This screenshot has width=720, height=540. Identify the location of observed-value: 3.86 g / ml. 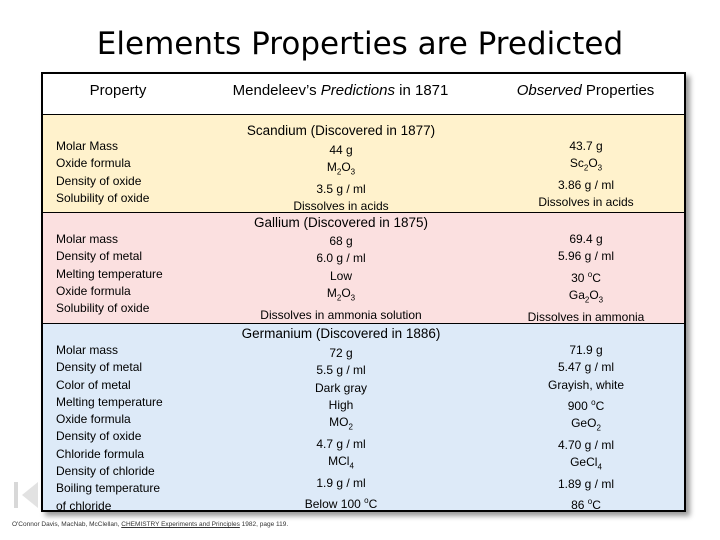
(586, 184).